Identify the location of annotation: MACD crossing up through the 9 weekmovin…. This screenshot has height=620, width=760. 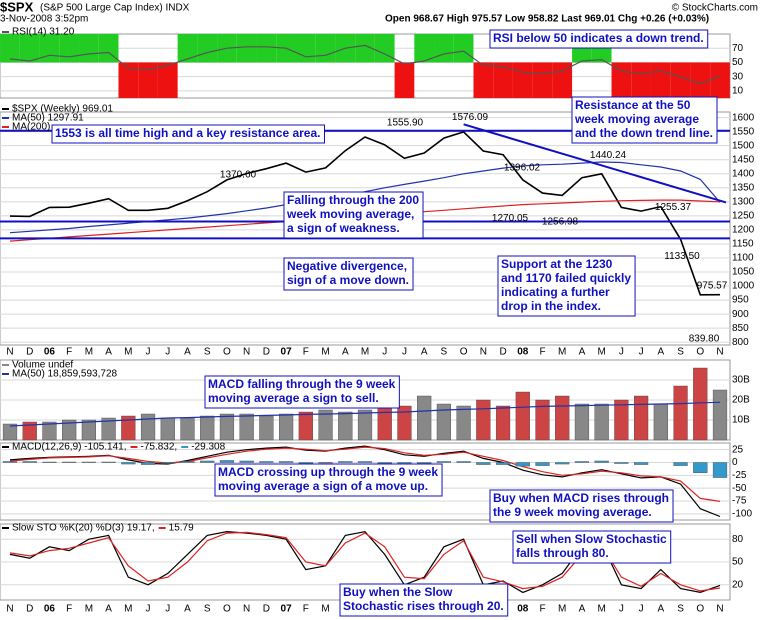
(328, 480).